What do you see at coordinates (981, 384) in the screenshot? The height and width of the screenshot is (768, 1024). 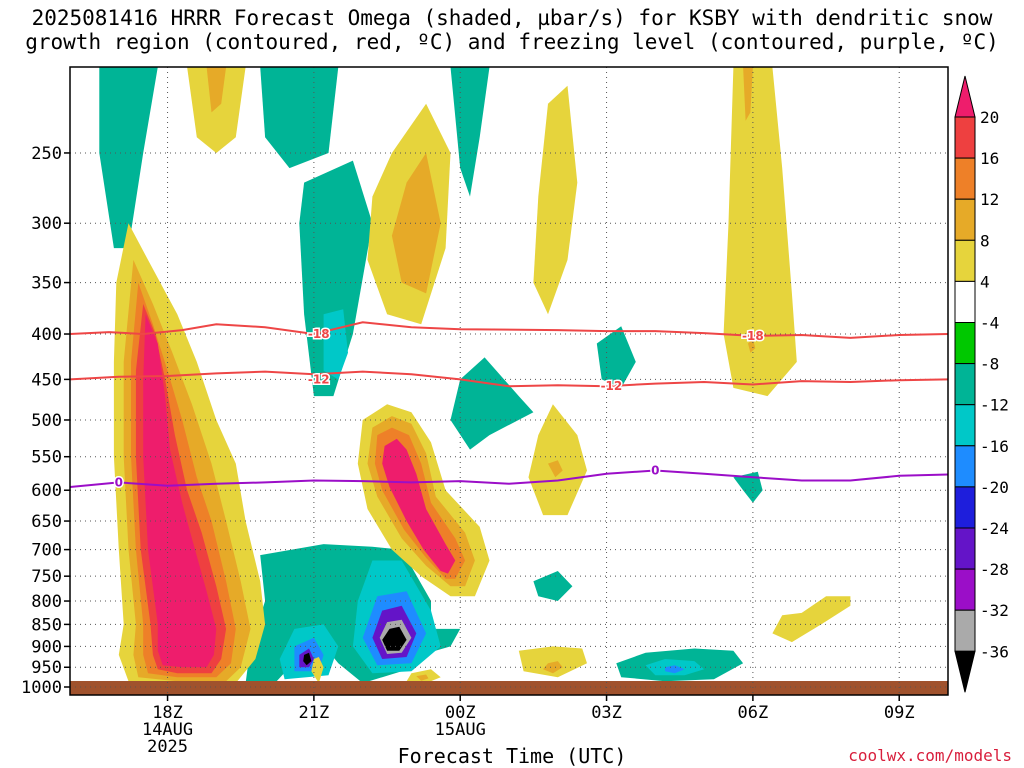 I see `colorbar: 20 16 12 8 4 -4 -8 -12 -16 -20 -24 -28 -32 -36` at bounding box center [981, 384].